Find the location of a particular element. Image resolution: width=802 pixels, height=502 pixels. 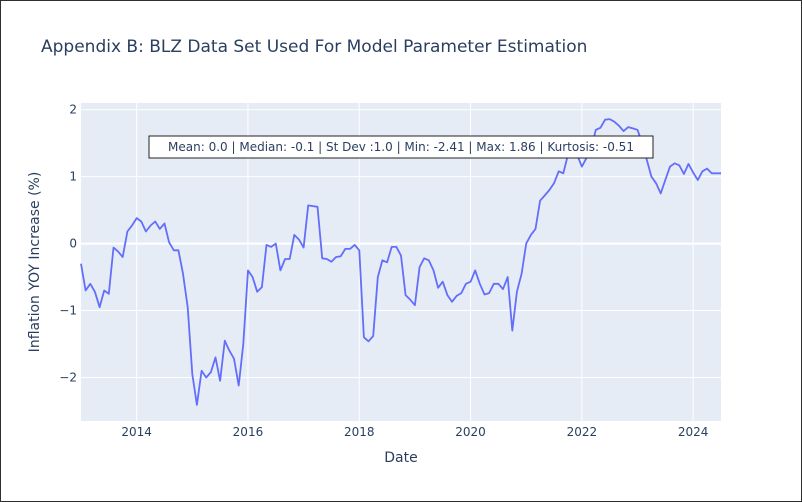

y-axis-title: Inflation YOY Increase (%) is located at coordinates (35, 262).